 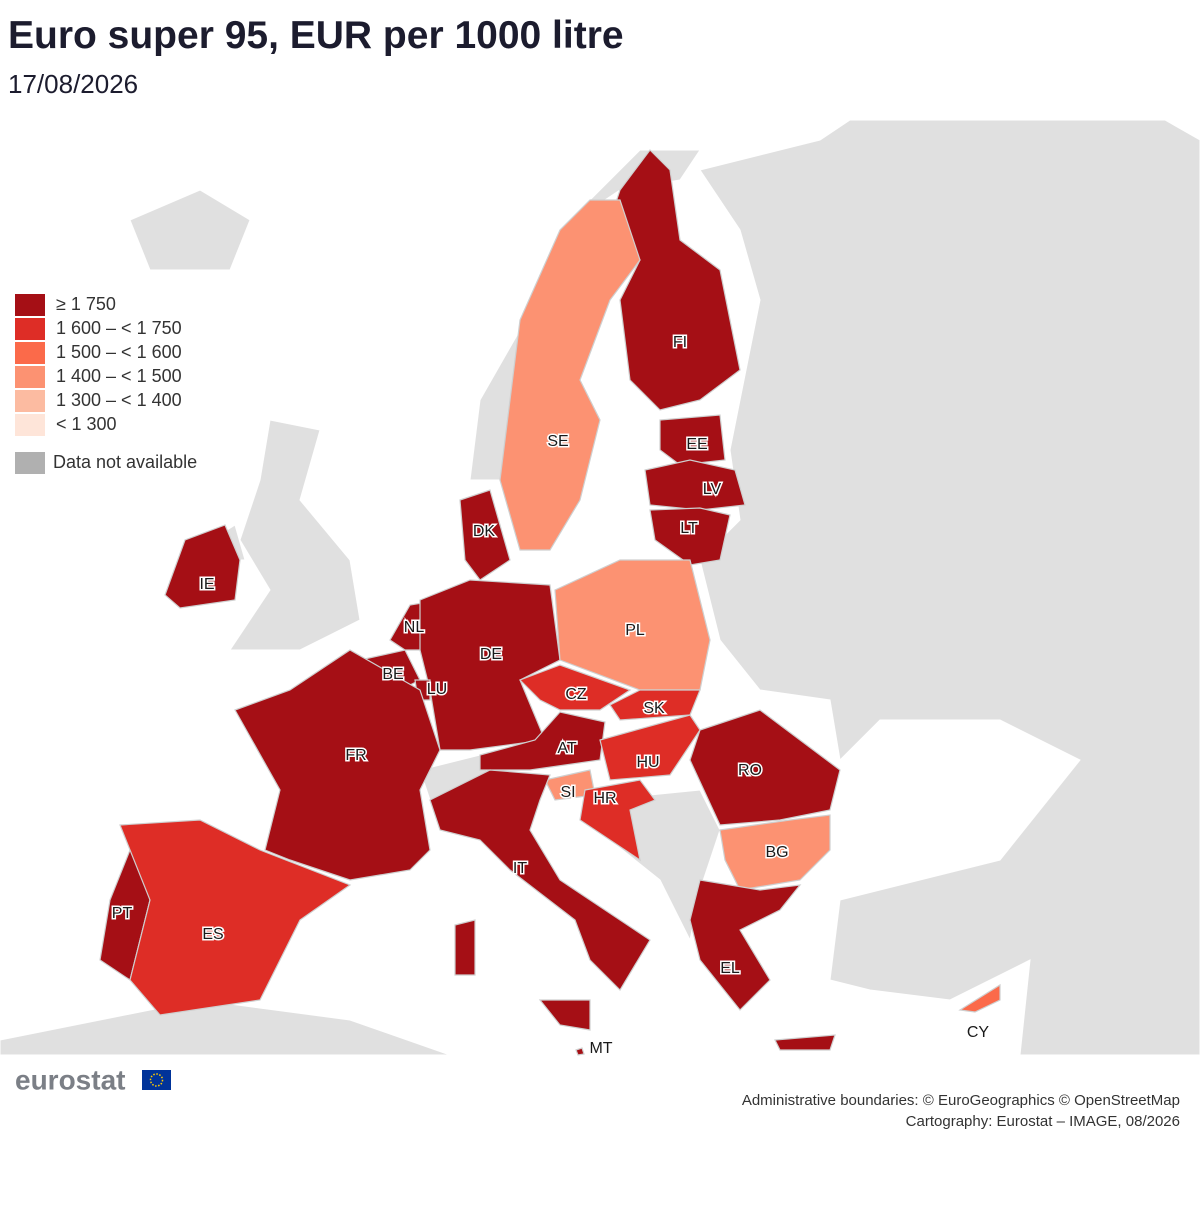 What do you see at coordinates (680, 342) in the screenshot?
I see `country-label: FI` at bounding box center [680, 342].